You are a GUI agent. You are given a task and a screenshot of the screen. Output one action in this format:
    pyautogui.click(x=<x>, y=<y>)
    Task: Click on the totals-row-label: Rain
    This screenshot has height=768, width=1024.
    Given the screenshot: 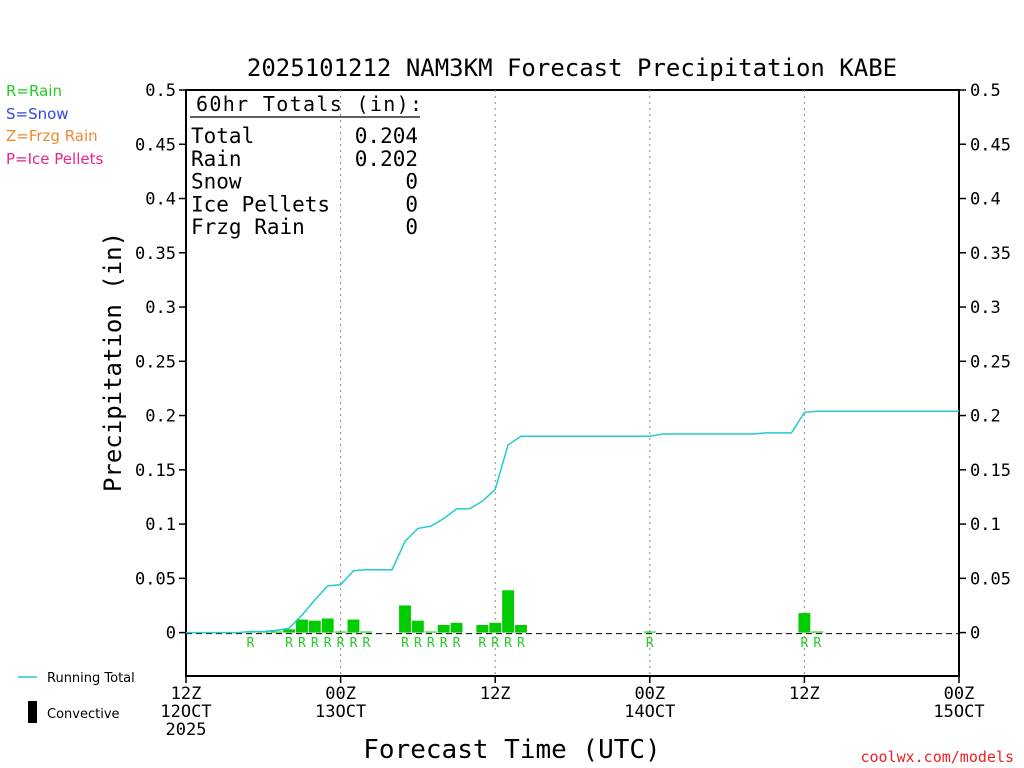 What is the action you would take?
    pyautogui.click(x=216, y=159)
    